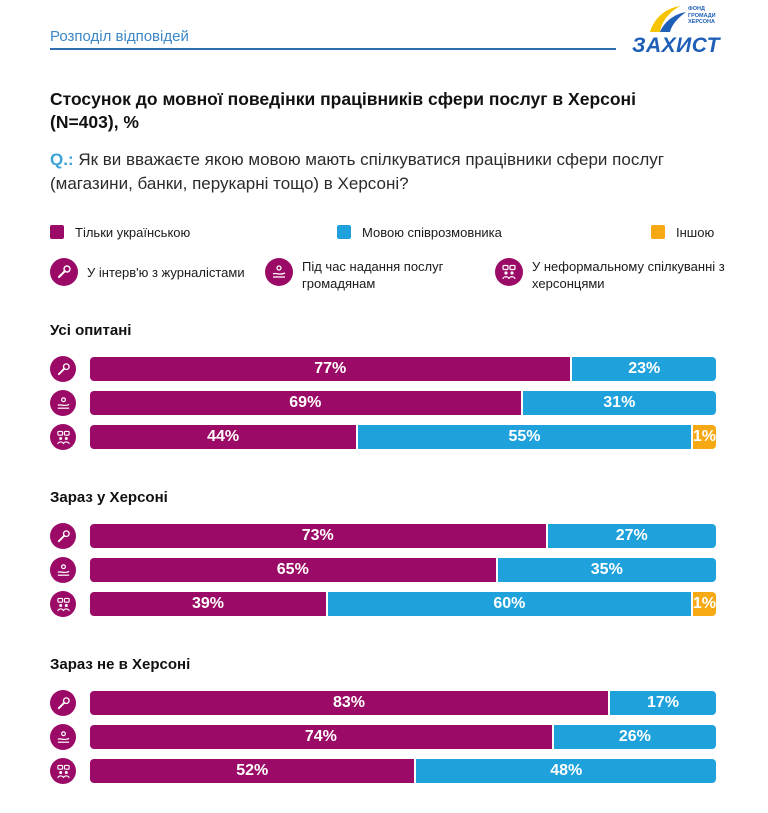 This screenshot has height=813, width=768. I want to click on stacked-bar: 39% 60% 1%, so click(403, 604).